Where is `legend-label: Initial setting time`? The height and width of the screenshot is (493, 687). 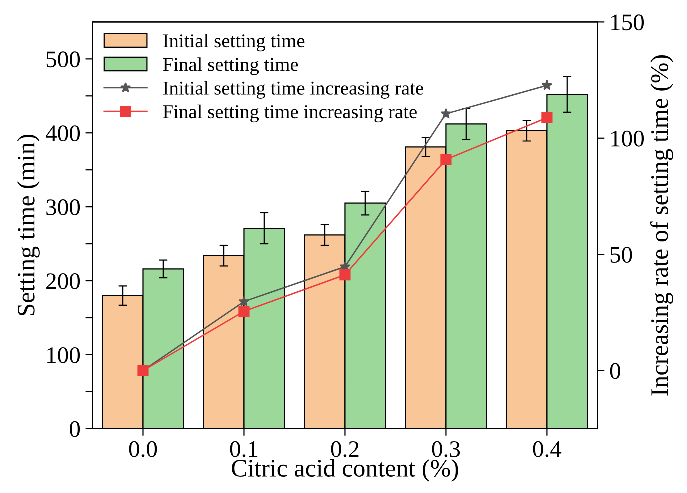
legend-label: Initial setting time is located at coordinates (234, 43).